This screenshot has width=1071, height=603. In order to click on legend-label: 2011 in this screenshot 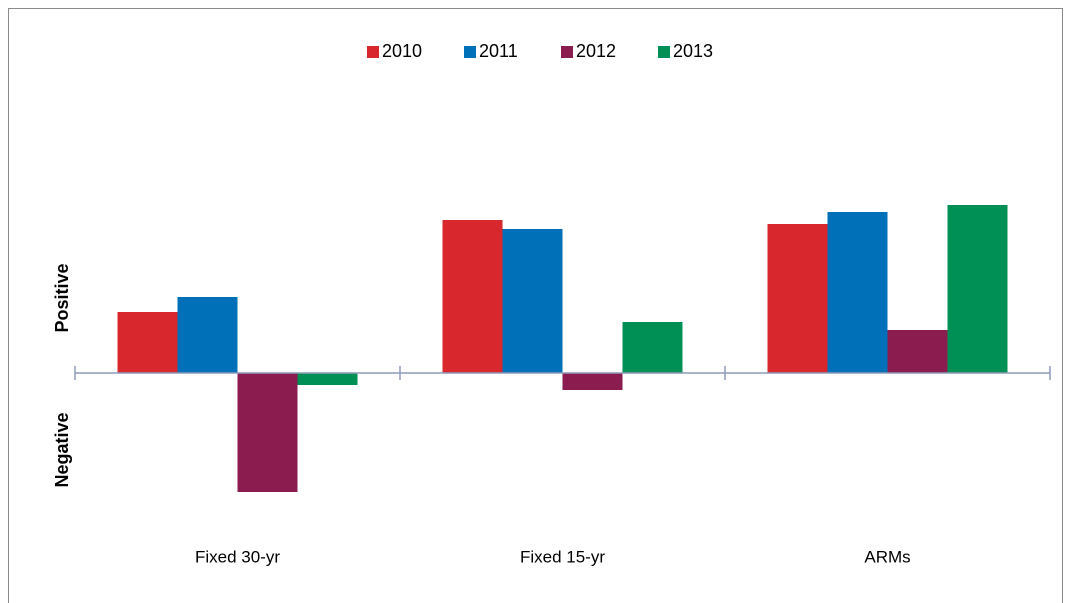, I will do `click(498, 51)`.